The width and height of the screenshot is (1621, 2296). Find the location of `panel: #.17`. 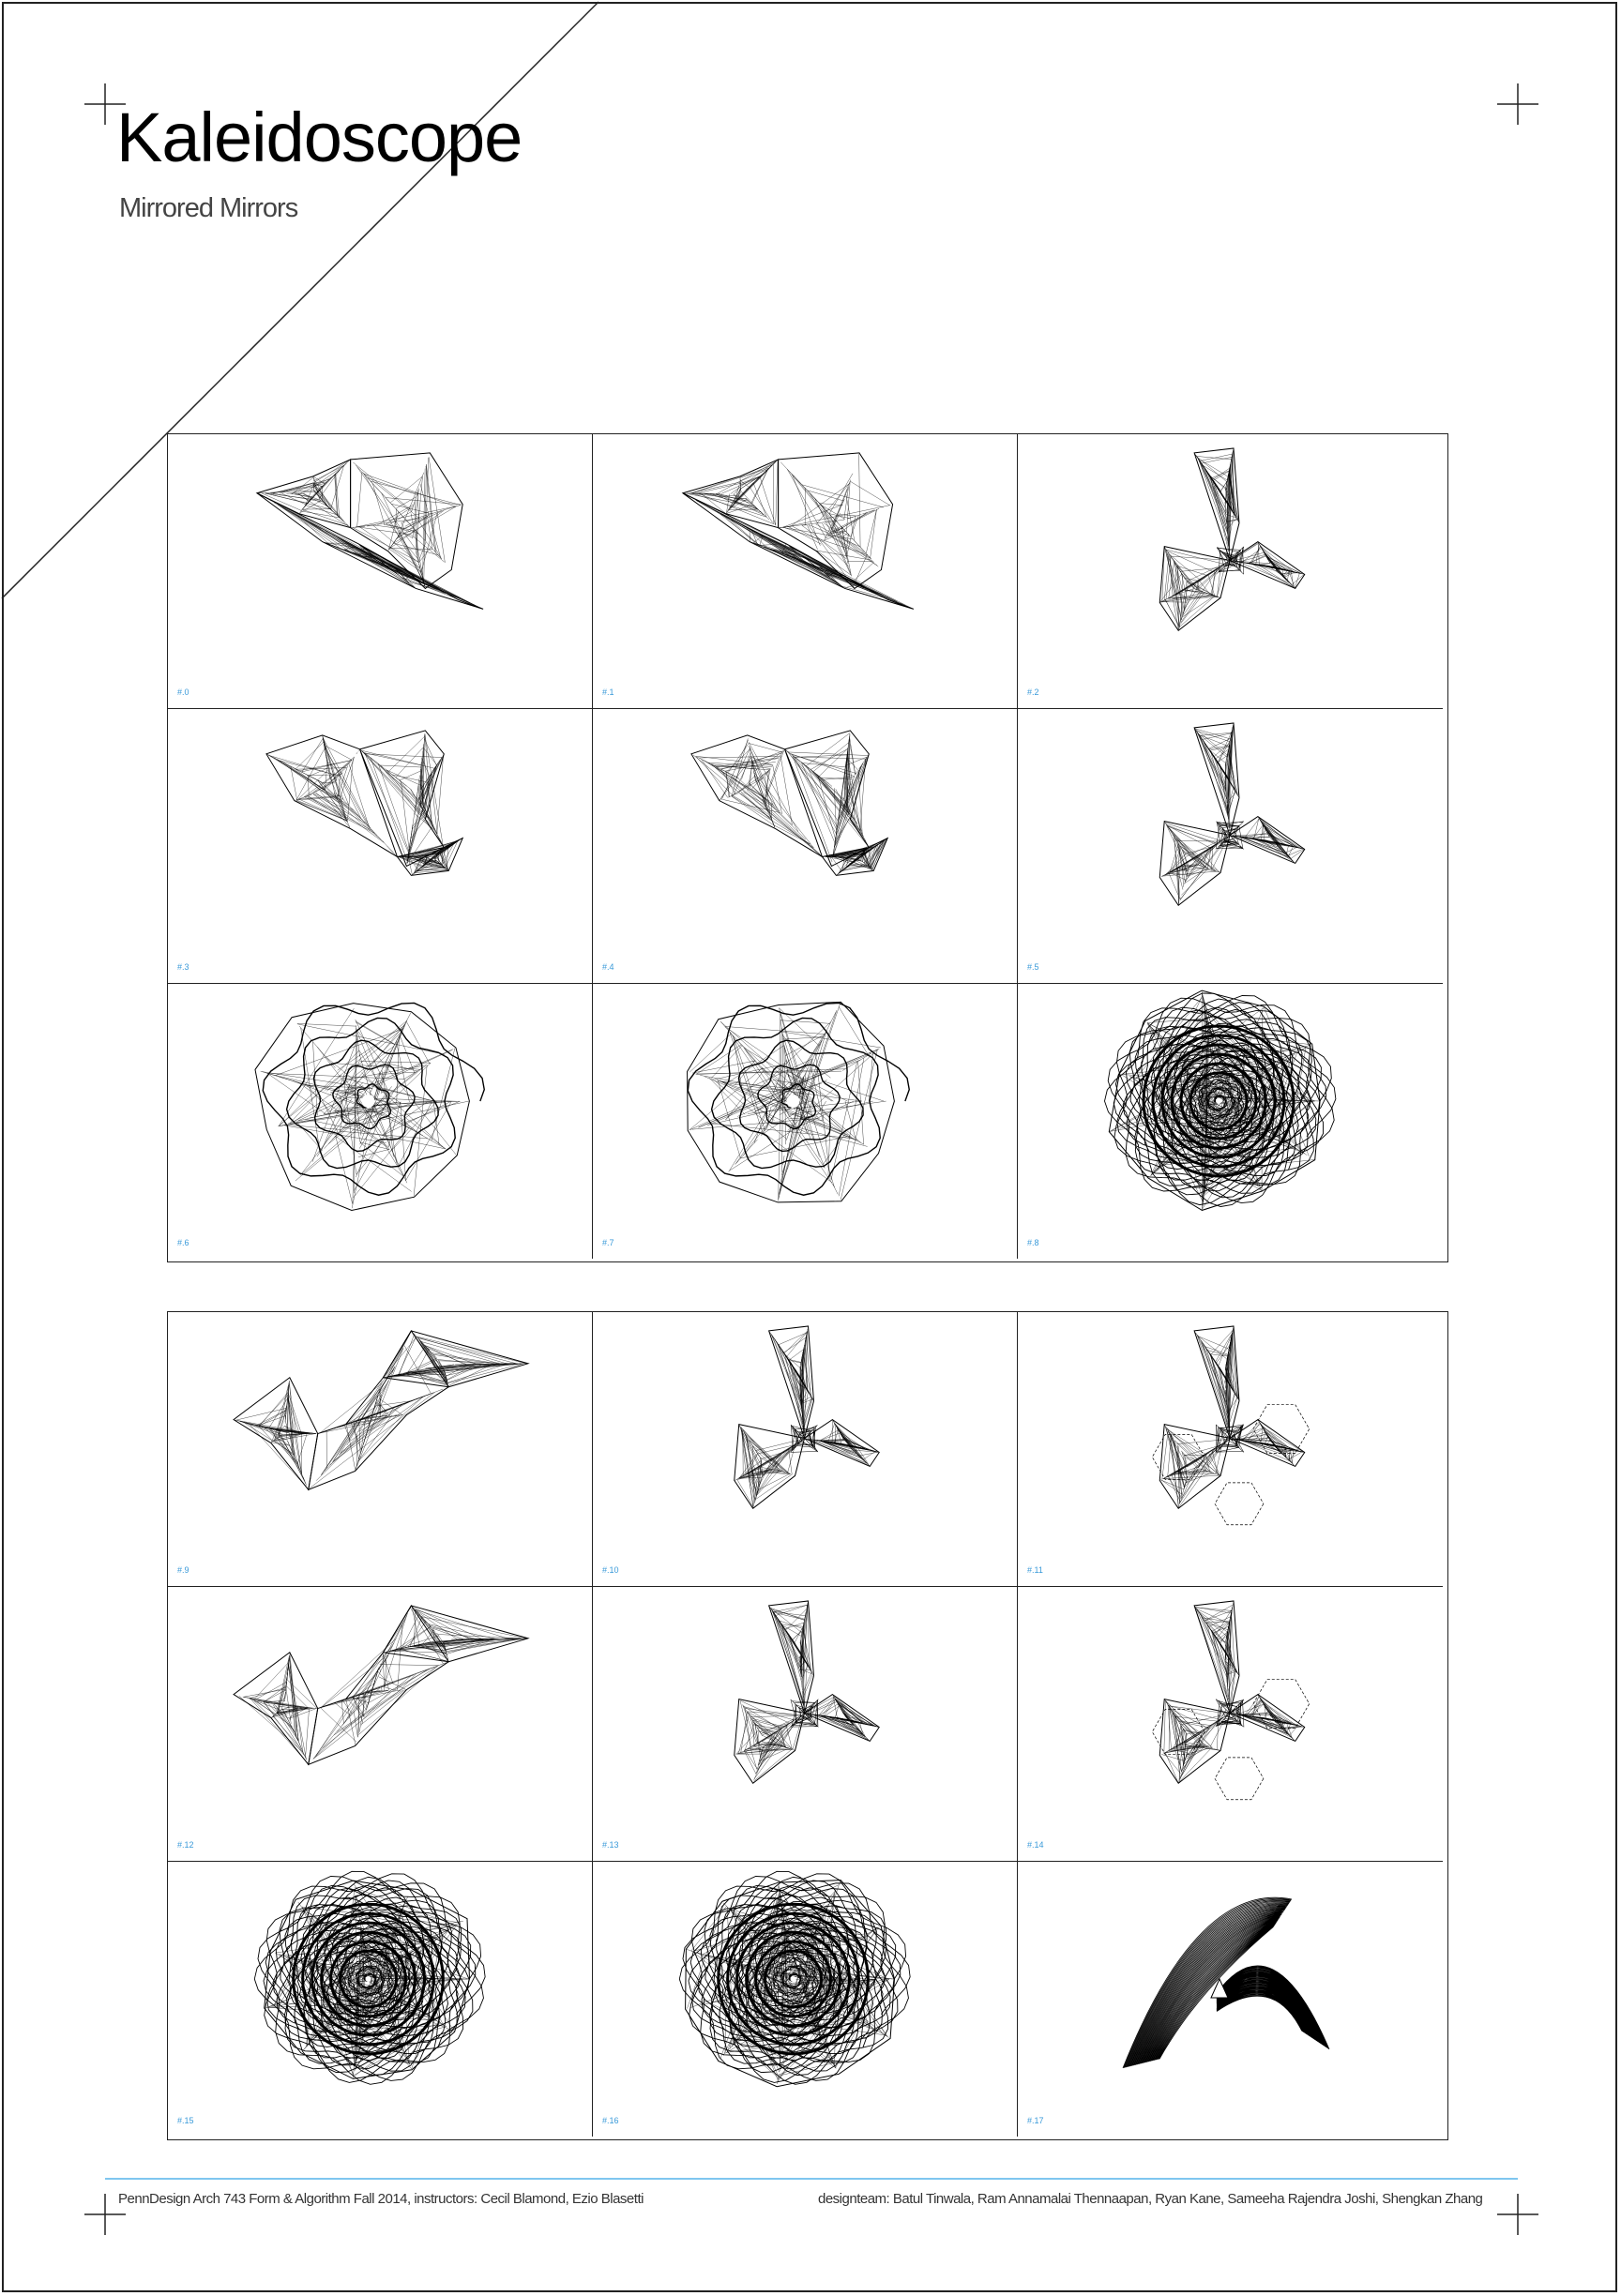

panel: #.17 is located at coordinates (1230, 1999).